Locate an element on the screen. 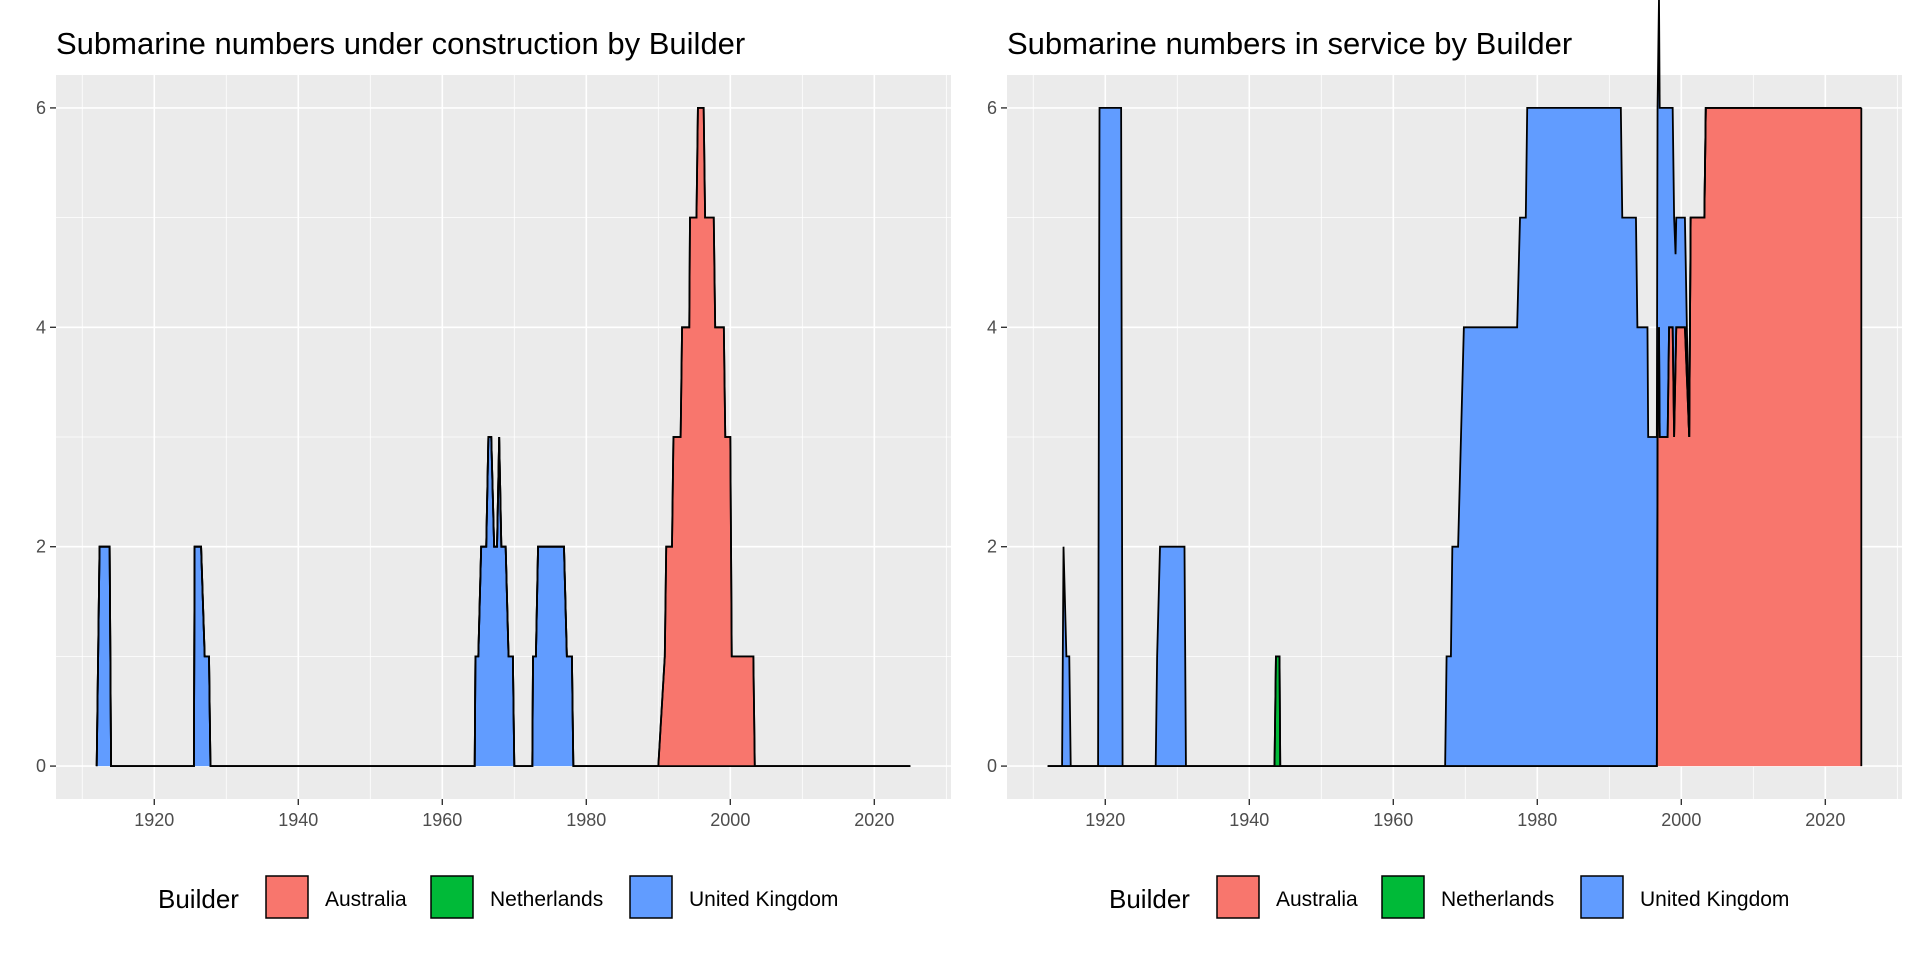 The height and width of the screenshot is (960, 1920). x-axis-construction: 1920 1940 1960 1980 2000 2020 is located at coordinates (514, 814).